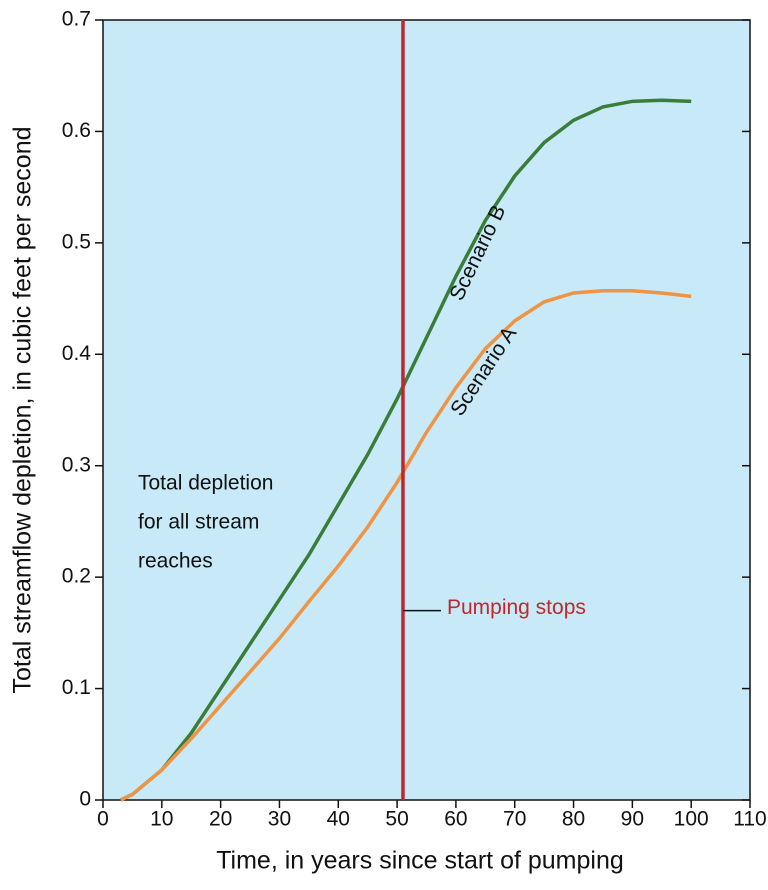 The image size is (768, 890). I want to click on x-tick-label: 70, so click(514, 819).